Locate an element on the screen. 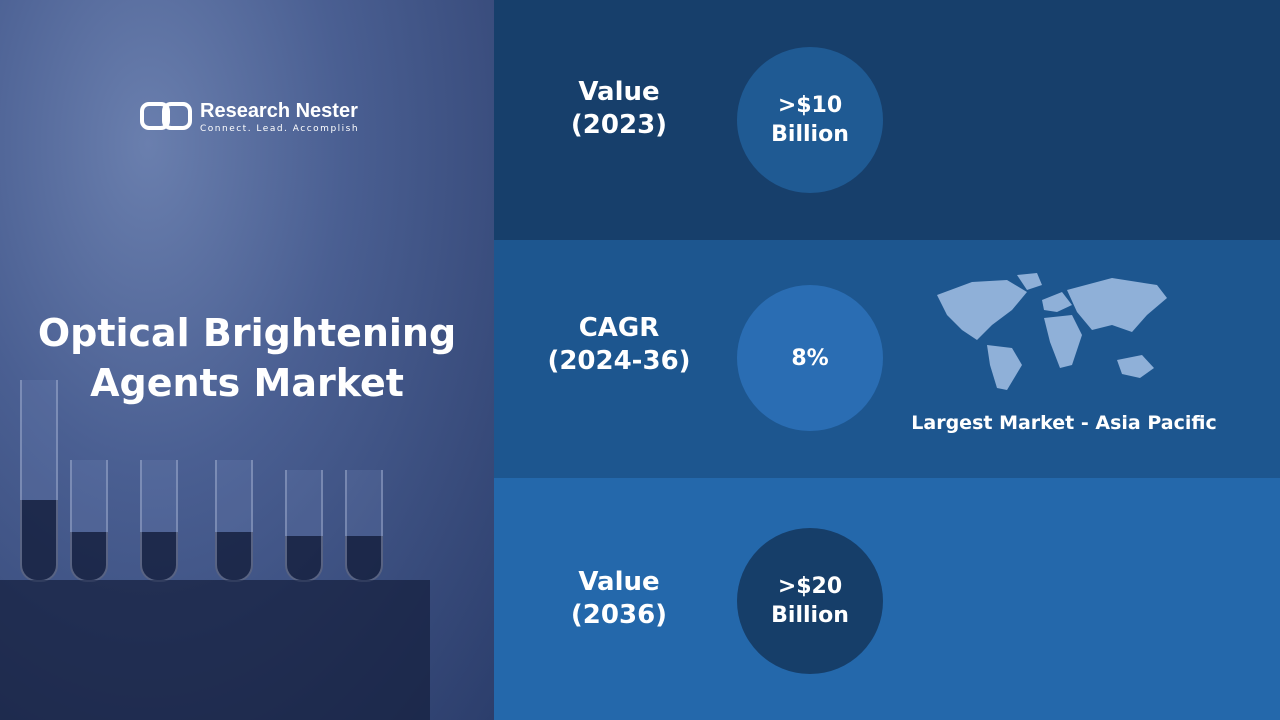 The height and width of the screenshot is (720, 1280). logo-icon is located at coordinates (166, 116).